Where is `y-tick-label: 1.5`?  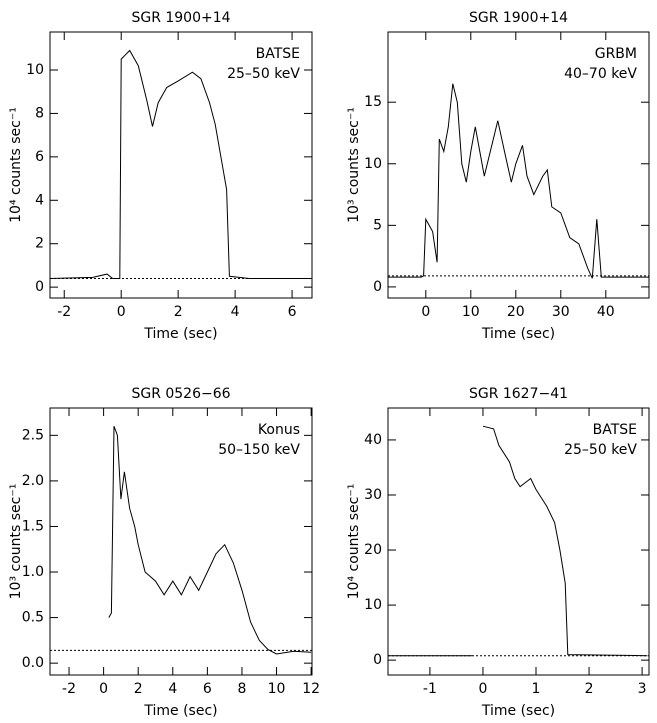
y-tick-label: 1.5 is located at coordinates (33, 526).